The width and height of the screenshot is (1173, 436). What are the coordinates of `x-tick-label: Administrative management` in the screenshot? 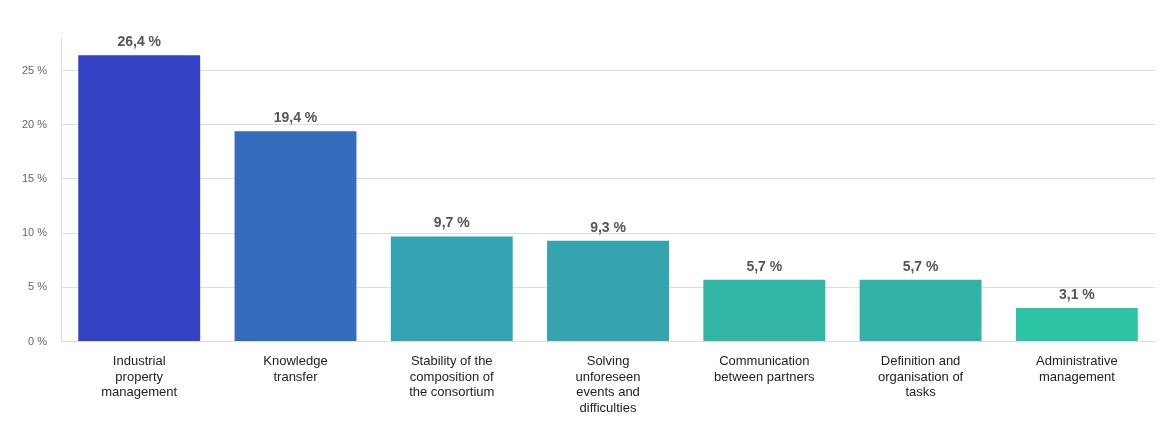 It's located at (1077, 368).